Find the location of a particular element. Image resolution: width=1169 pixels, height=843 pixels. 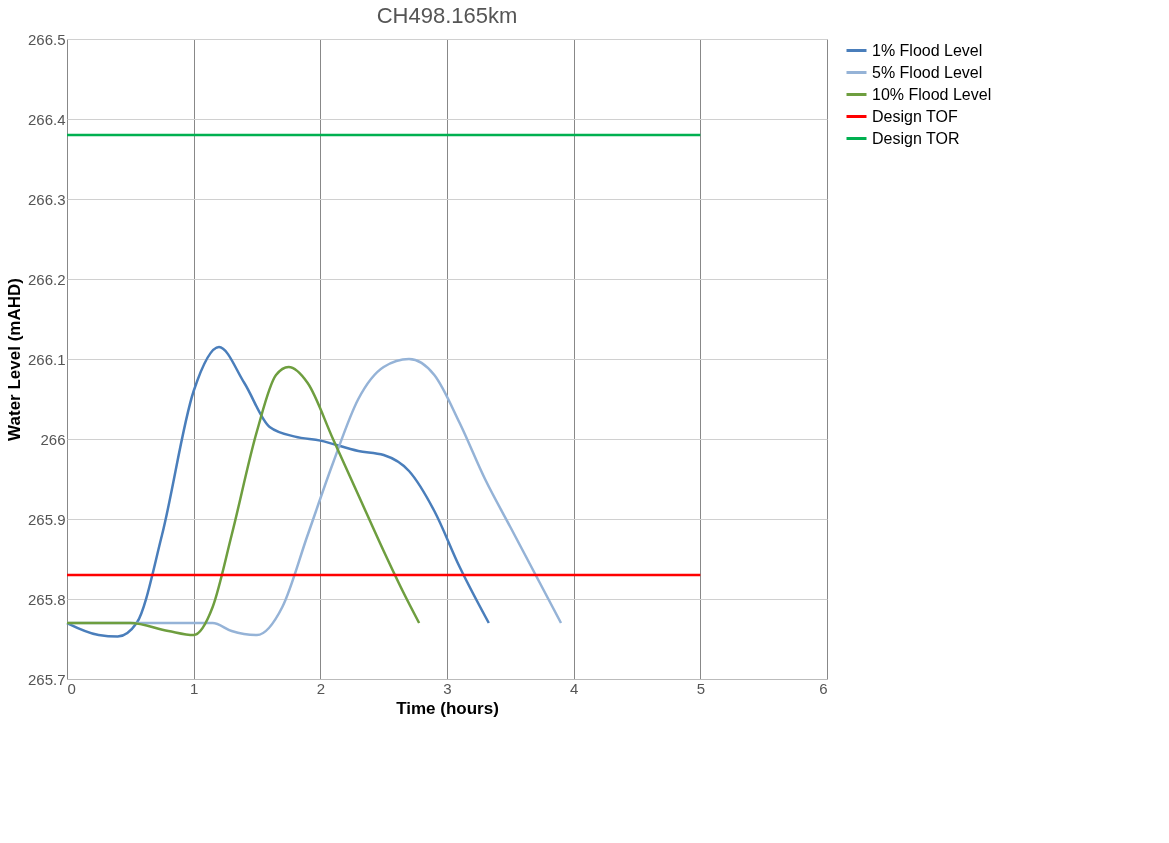

x-tick-label: 6 is located at coordinates (823, 688).